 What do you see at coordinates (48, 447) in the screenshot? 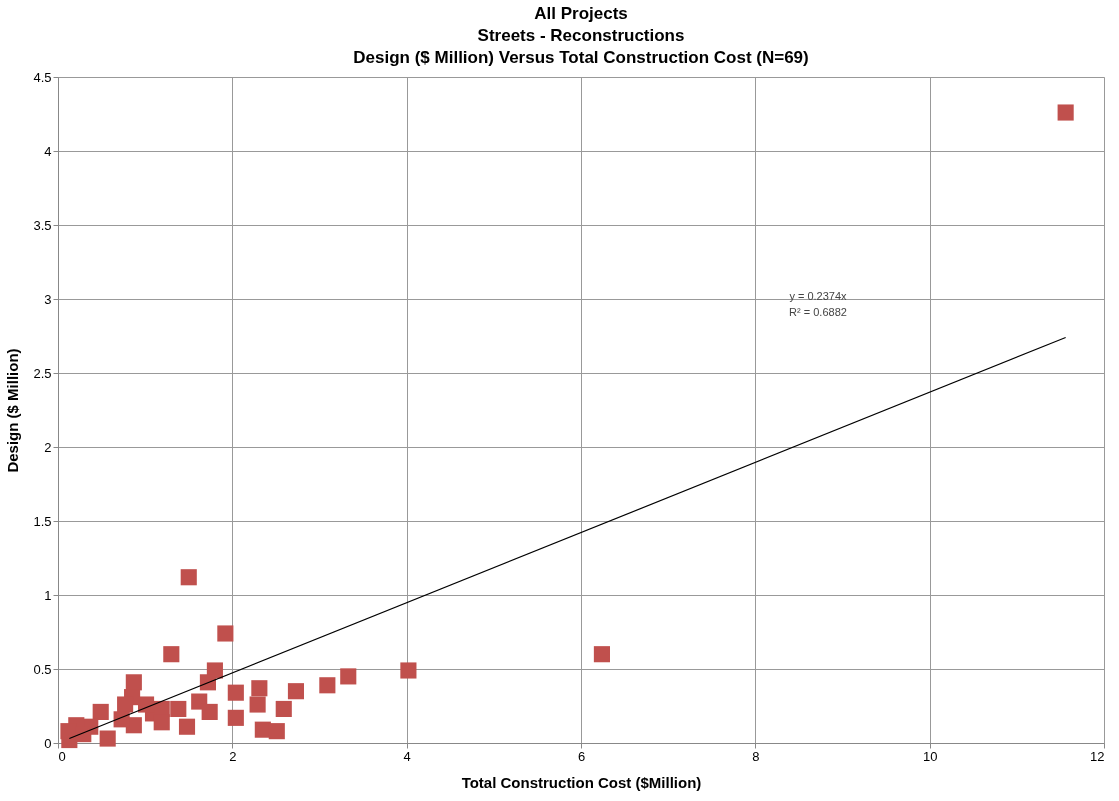
I see `y-tick-label: 2` at bounding box center [48, 447].